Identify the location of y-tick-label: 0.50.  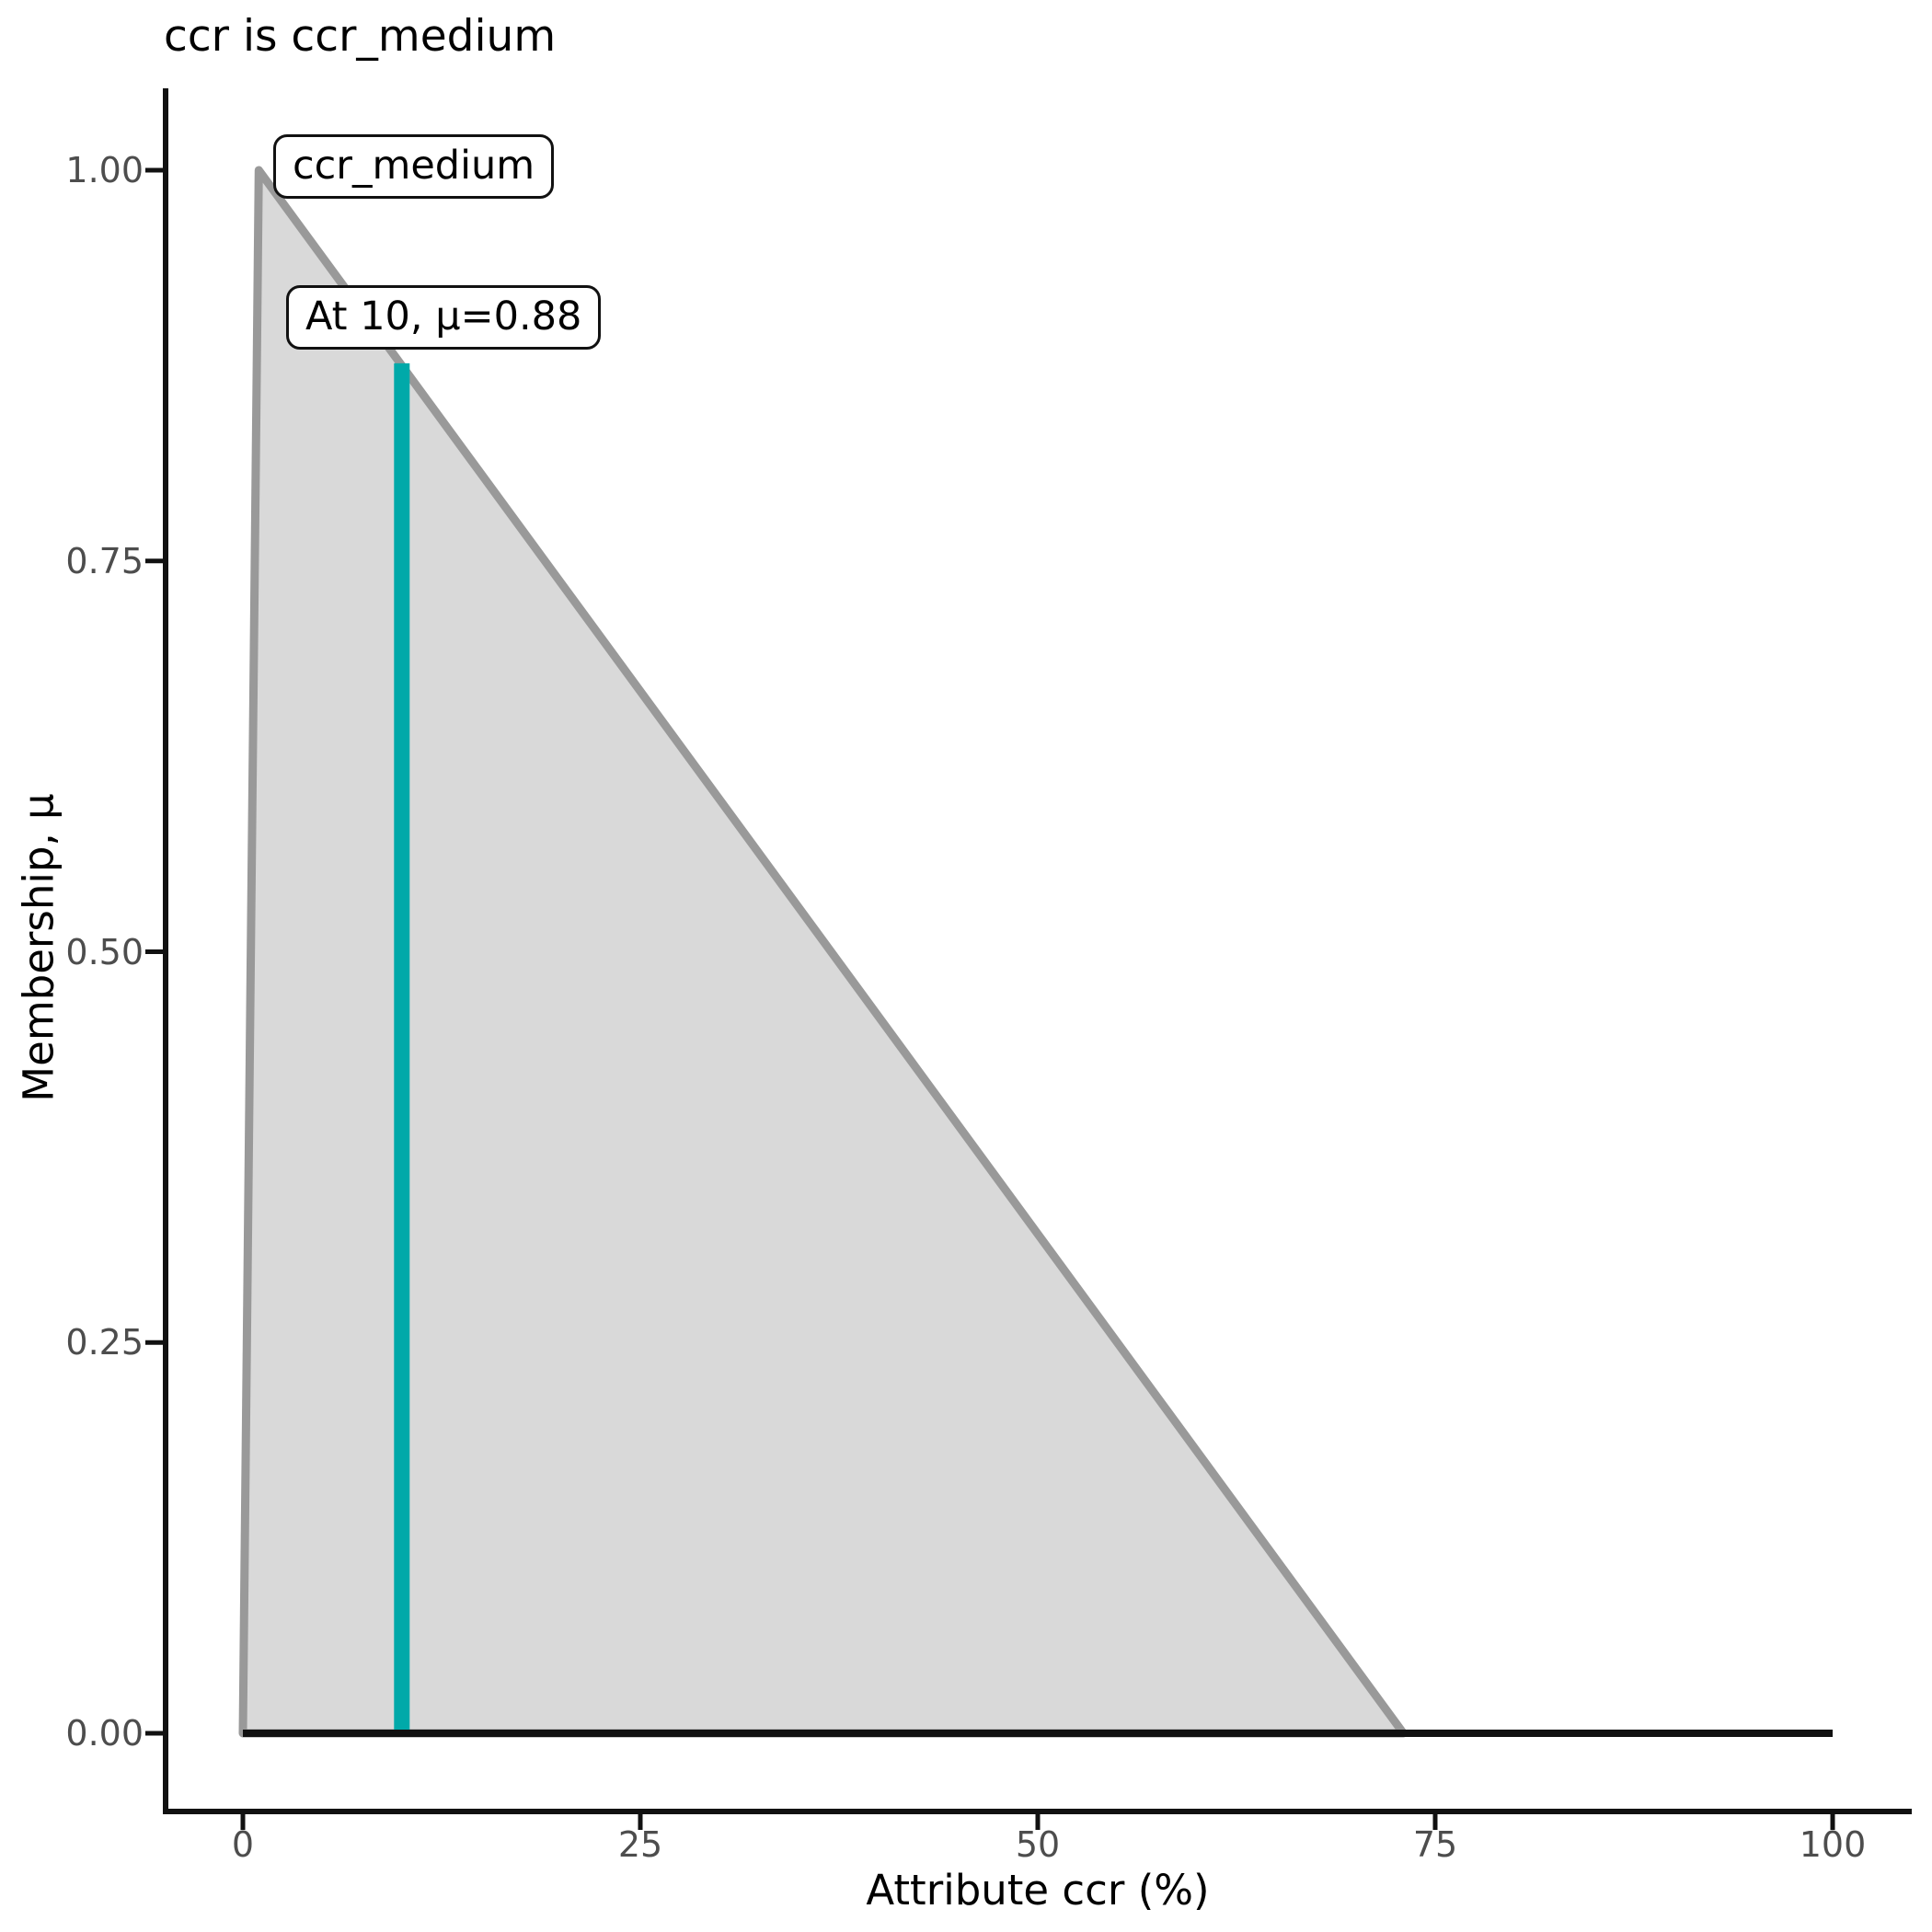
(104, 951).